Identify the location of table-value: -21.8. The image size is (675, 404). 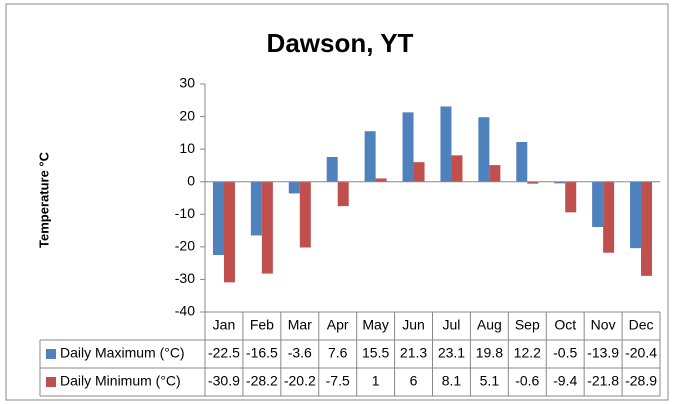
(603, 381).